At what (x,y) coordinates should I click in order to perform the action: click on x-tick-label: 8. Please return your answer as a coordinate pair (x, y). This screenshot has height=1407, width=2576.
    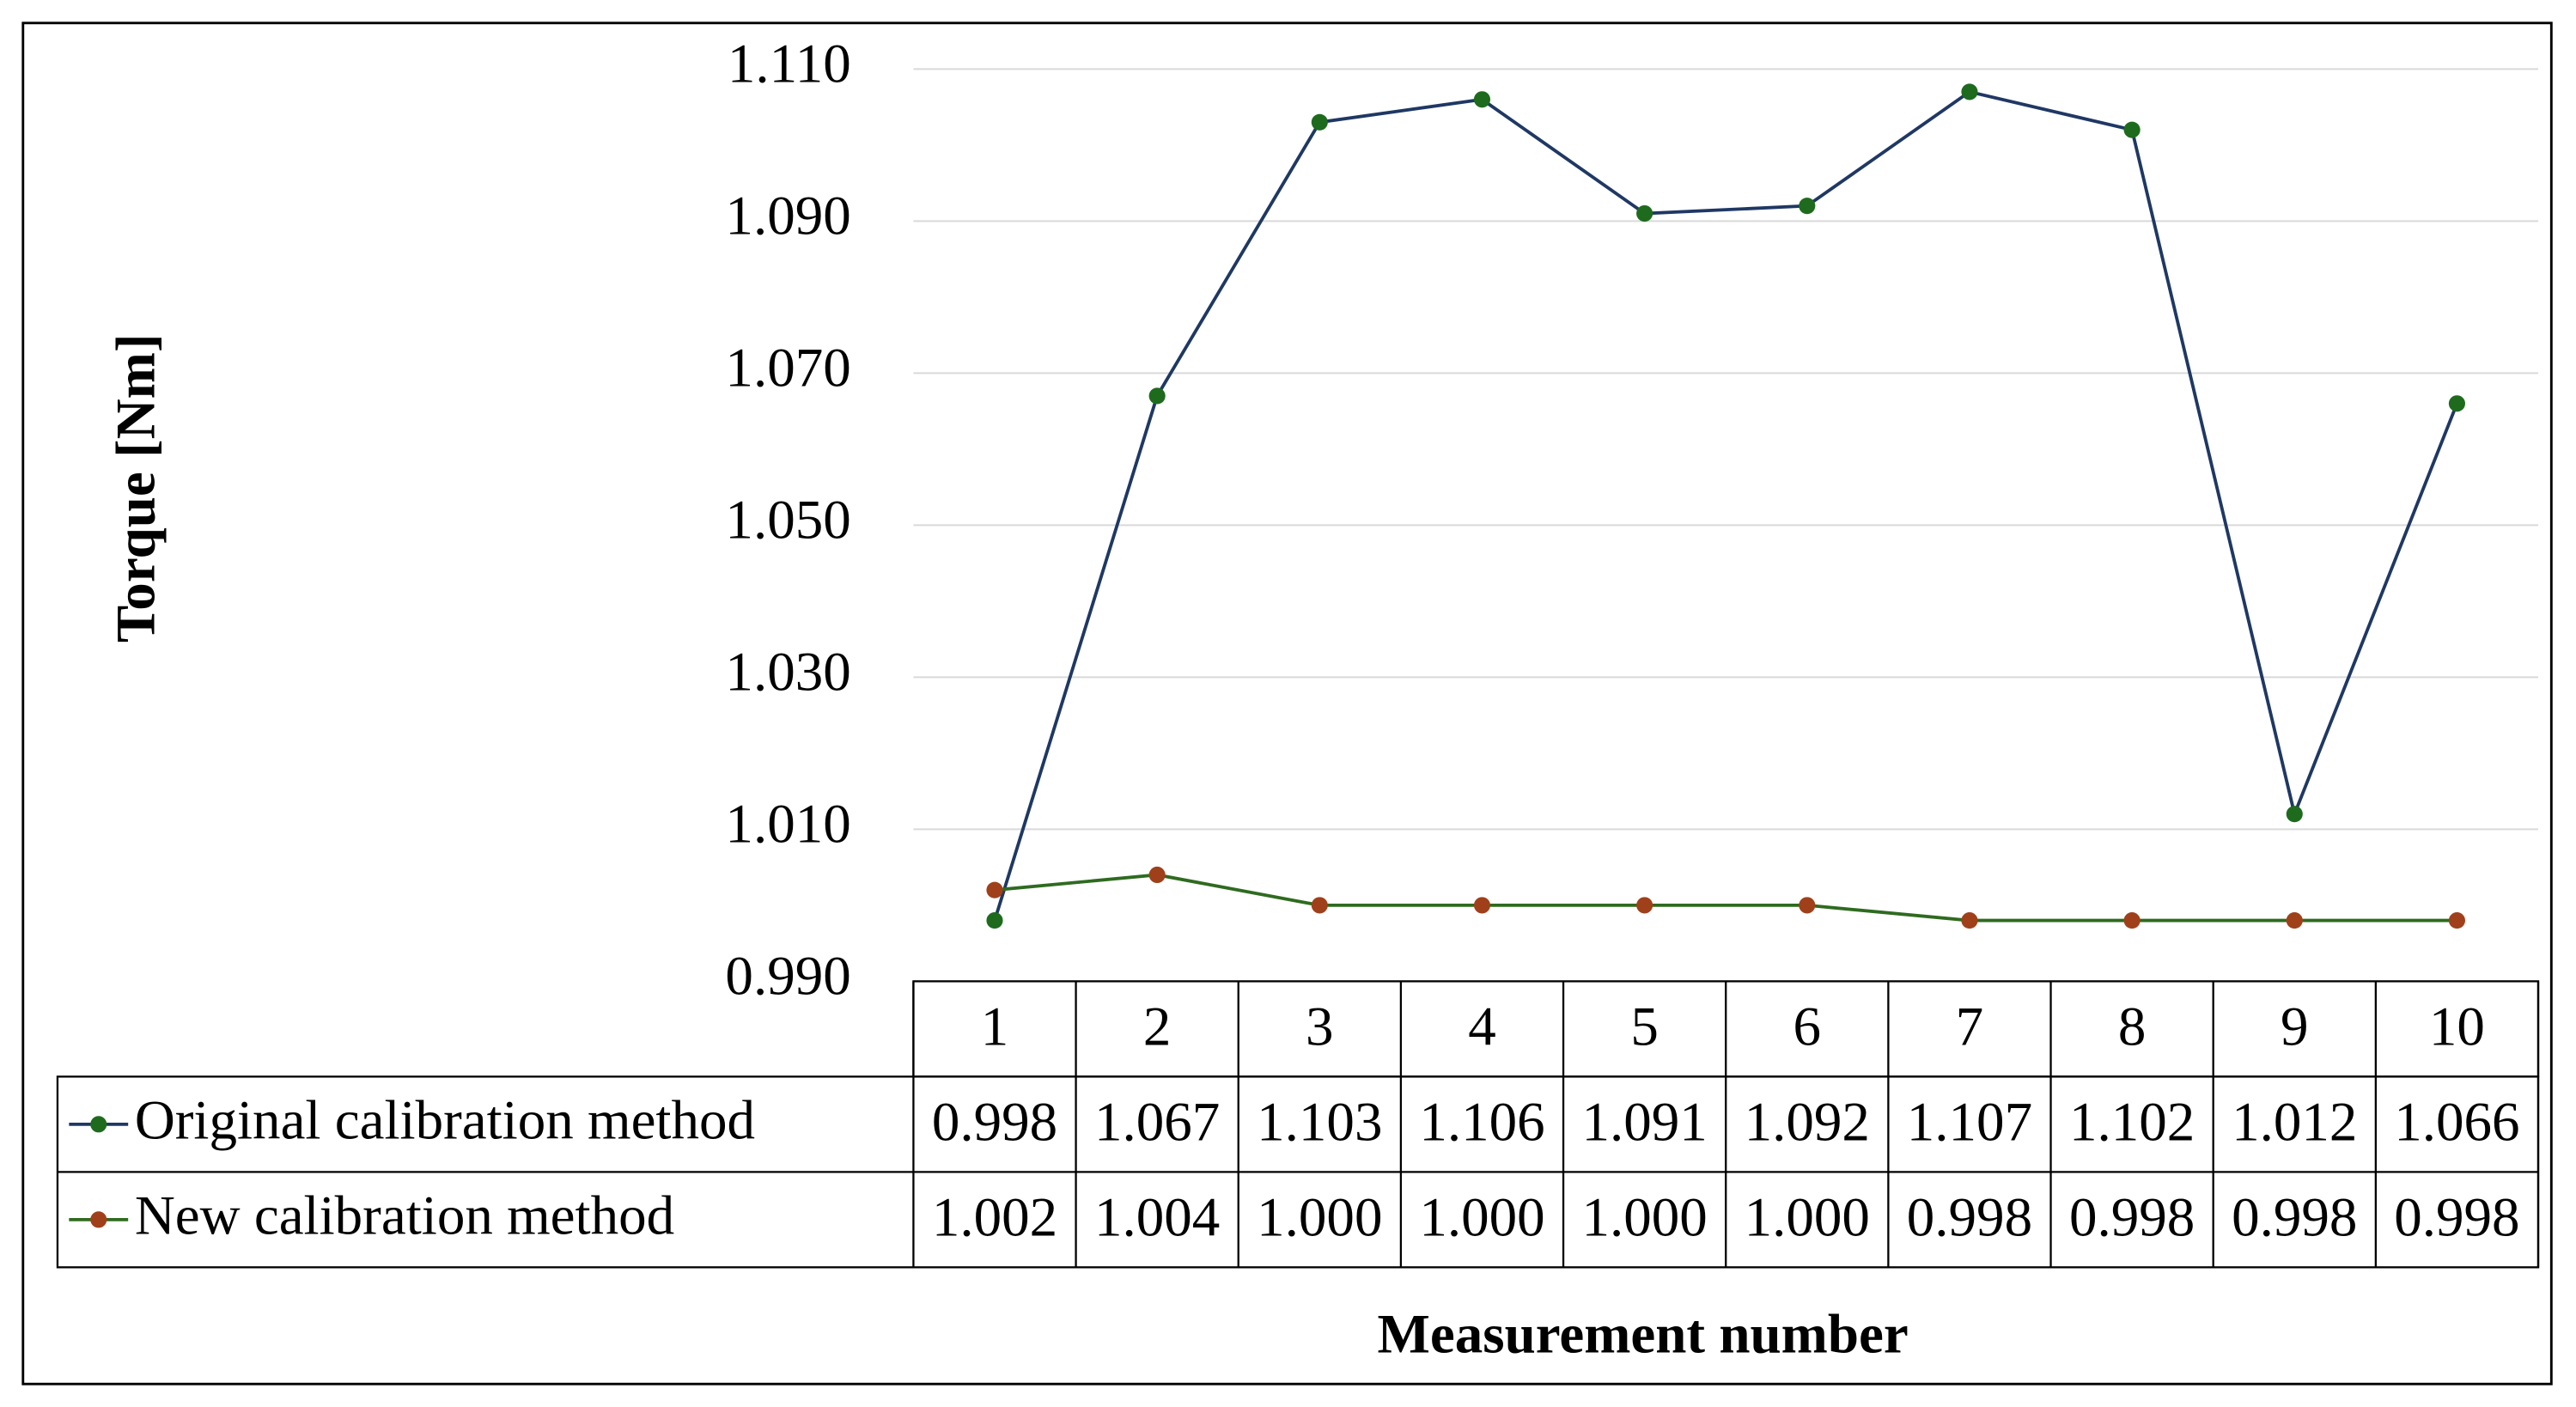
    Looking at the image, I should click on (2132, 1027).